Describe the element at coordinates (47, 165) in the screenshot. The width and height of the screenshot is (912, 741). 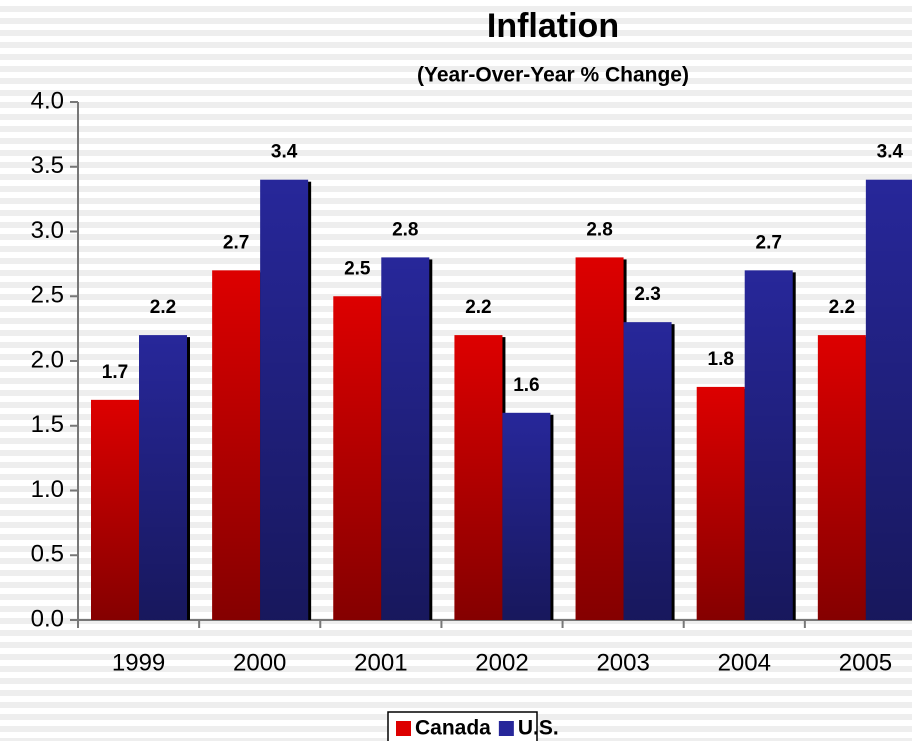
I see `y-tick-label: 3.5` at that location.